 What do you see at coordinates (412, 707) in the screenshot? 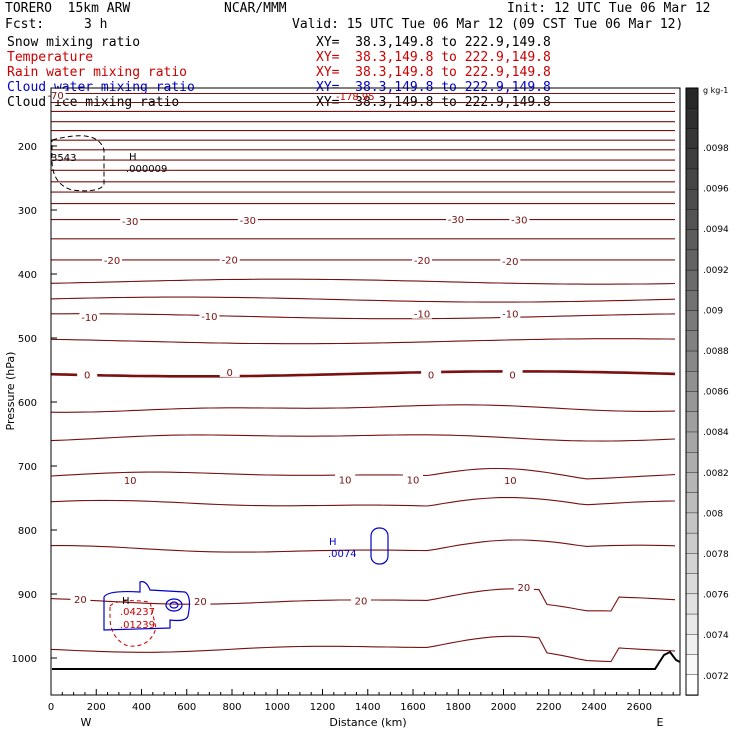
I see `x-tick-label: 1600` at bounding box center [412, 707].